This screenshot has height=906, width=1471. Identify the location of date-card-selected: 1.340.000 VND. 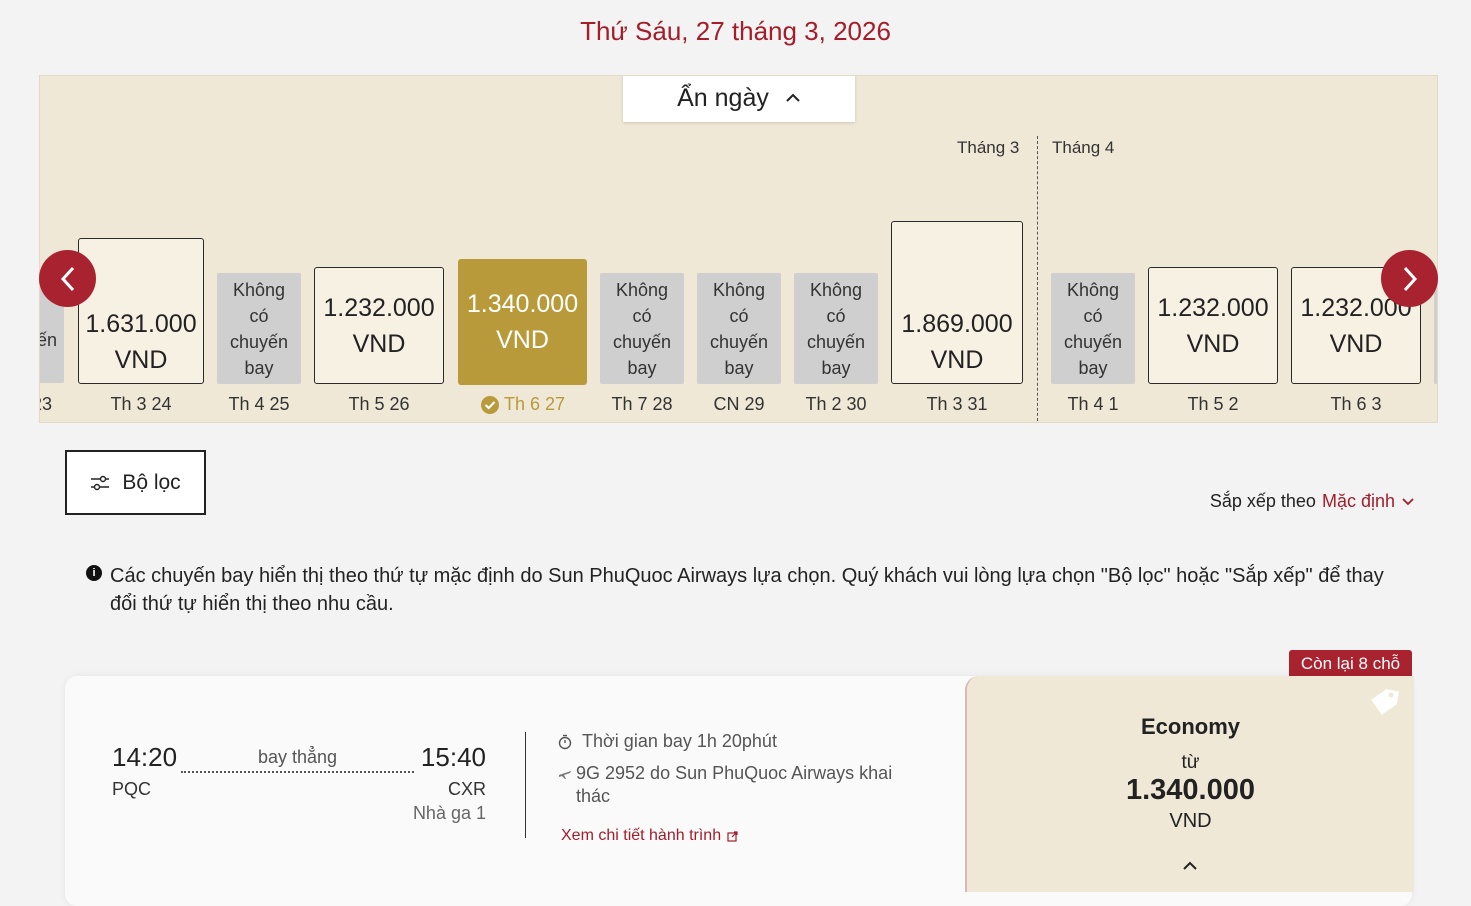
(522, 322).